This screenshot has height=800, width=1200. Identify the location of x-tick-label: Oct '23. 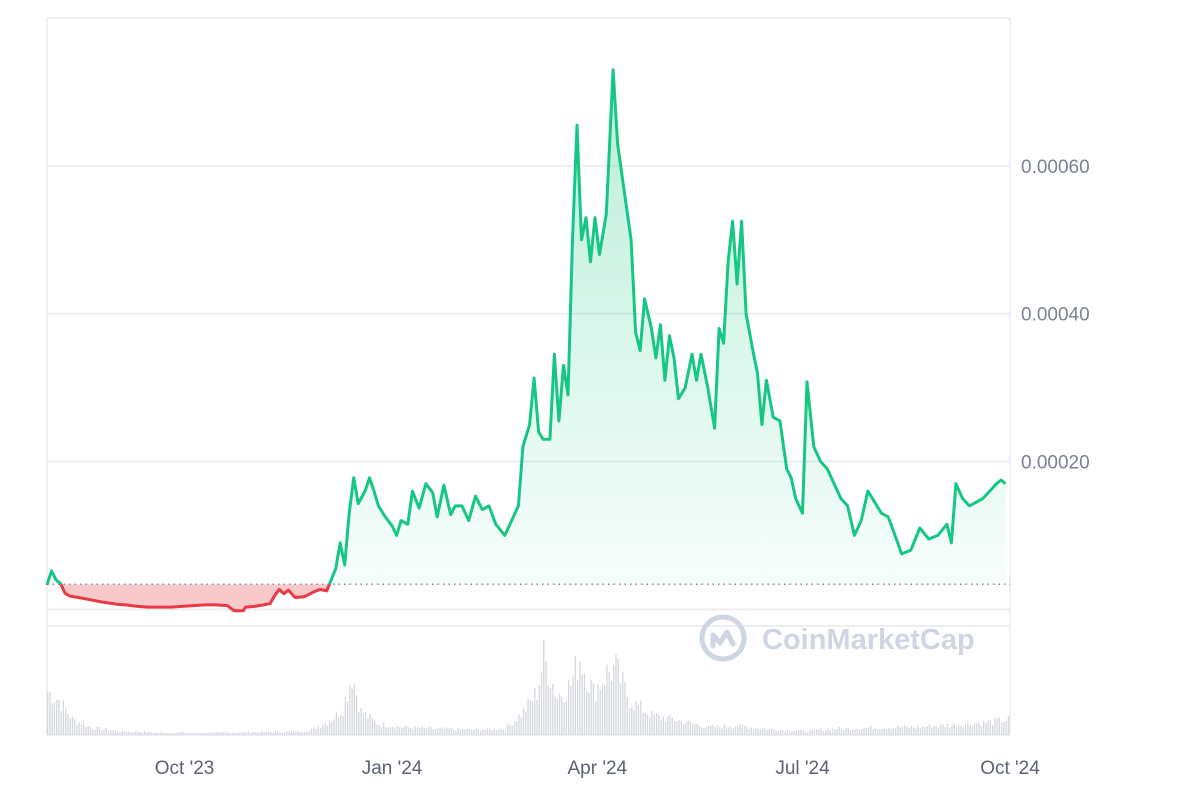
(185, 768).